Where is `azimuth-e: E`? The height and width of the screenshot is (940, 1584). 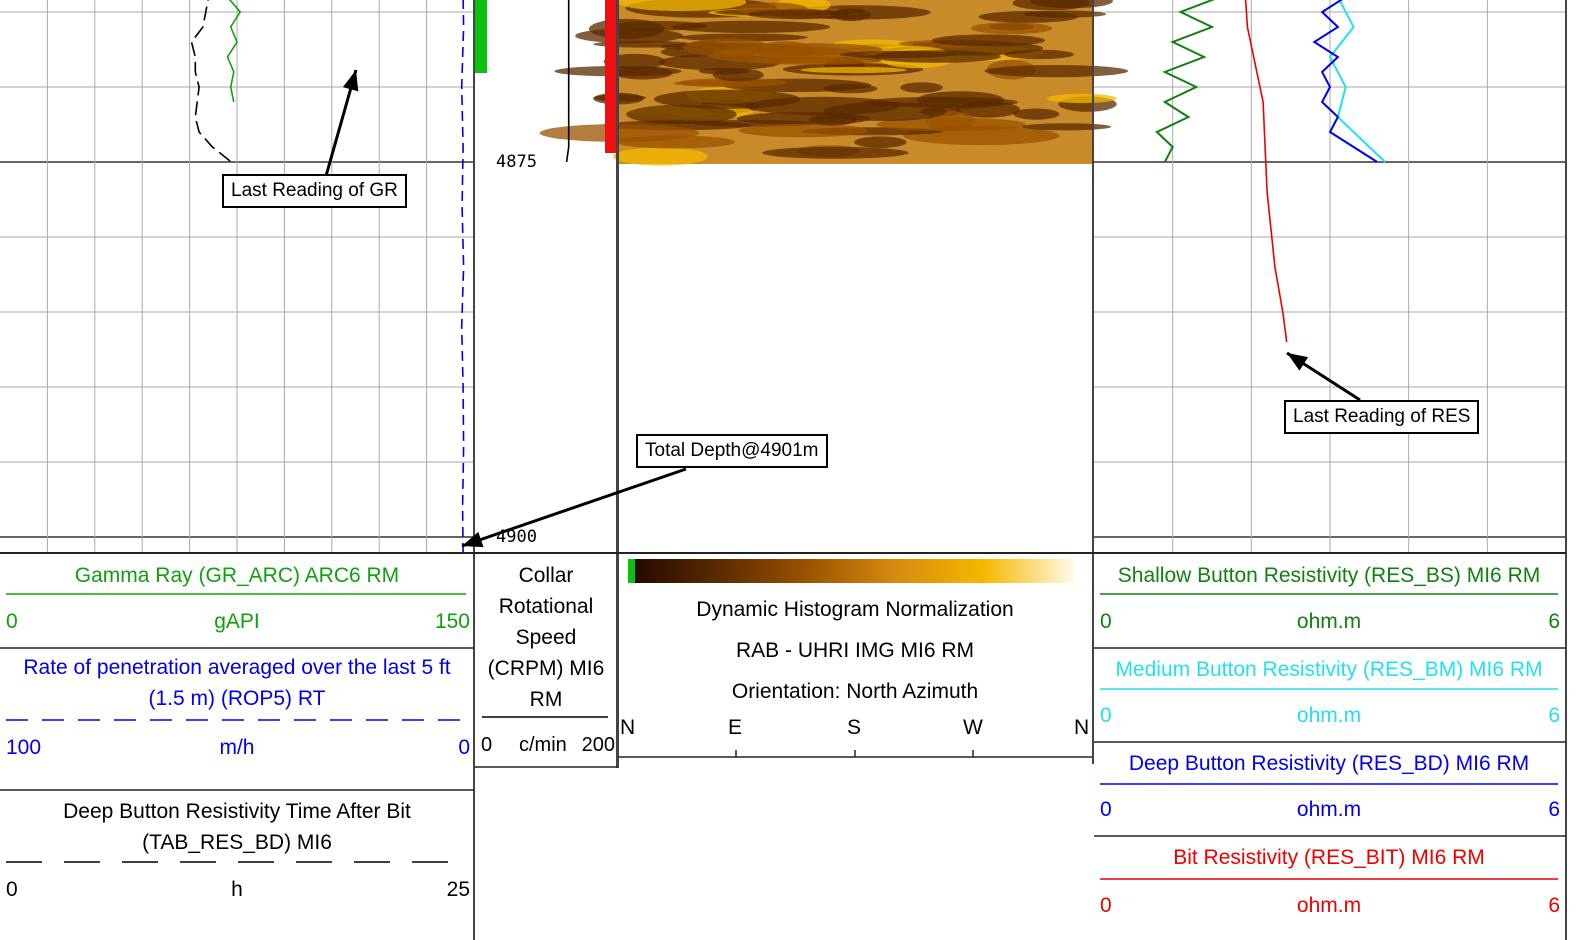
azimuth-e: E is located at coordinates (735, 727).